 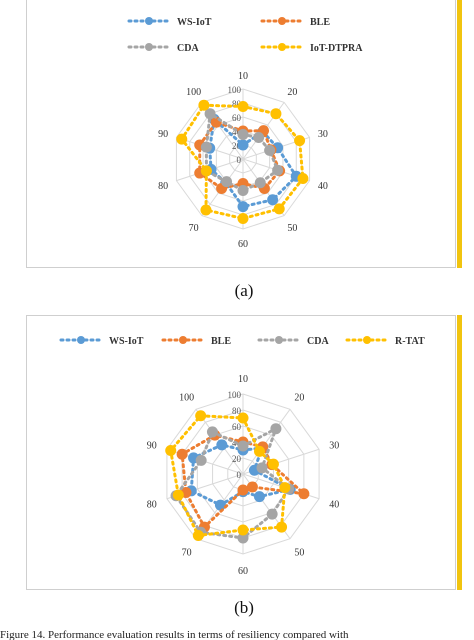 What do you see at coordinates (385, 341) in the screenshot?
I see `legend-item: R-TAT` at bounding box center [385, 341].